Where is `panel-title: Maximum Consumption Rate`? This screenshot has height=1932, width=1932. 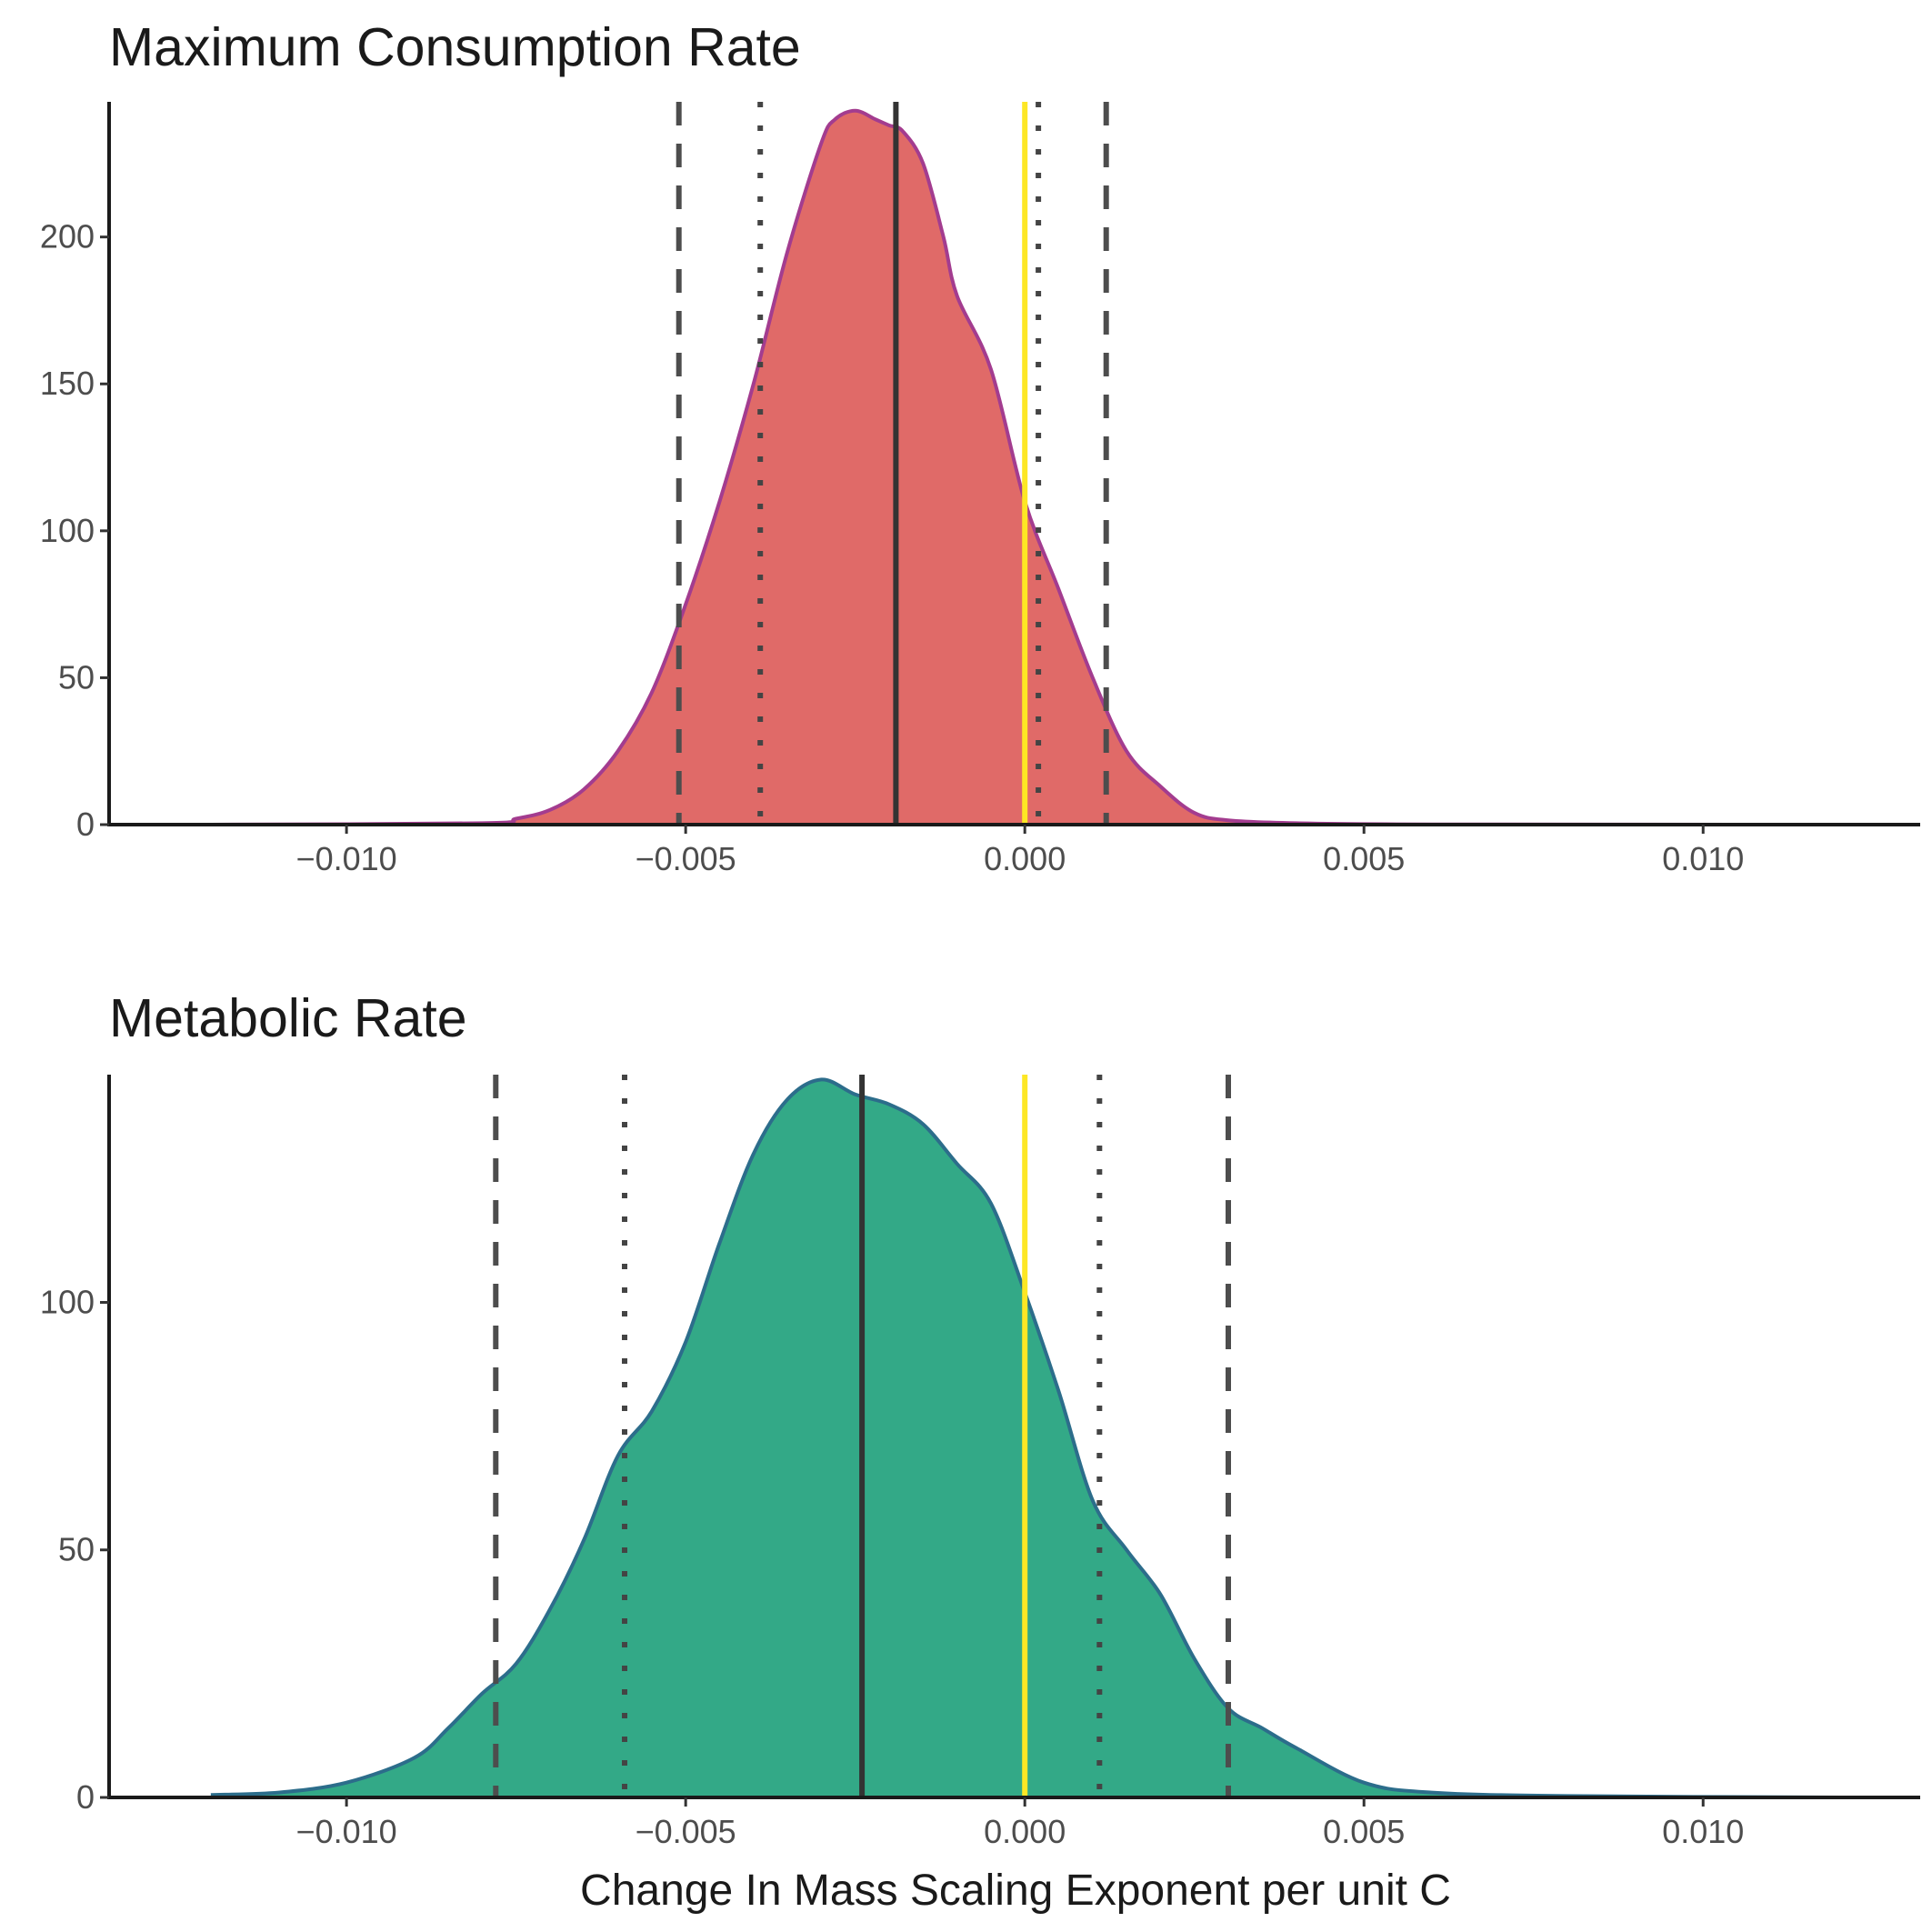 panel-title: Maximum Consumption Rate is located at coordinates (455, 47).